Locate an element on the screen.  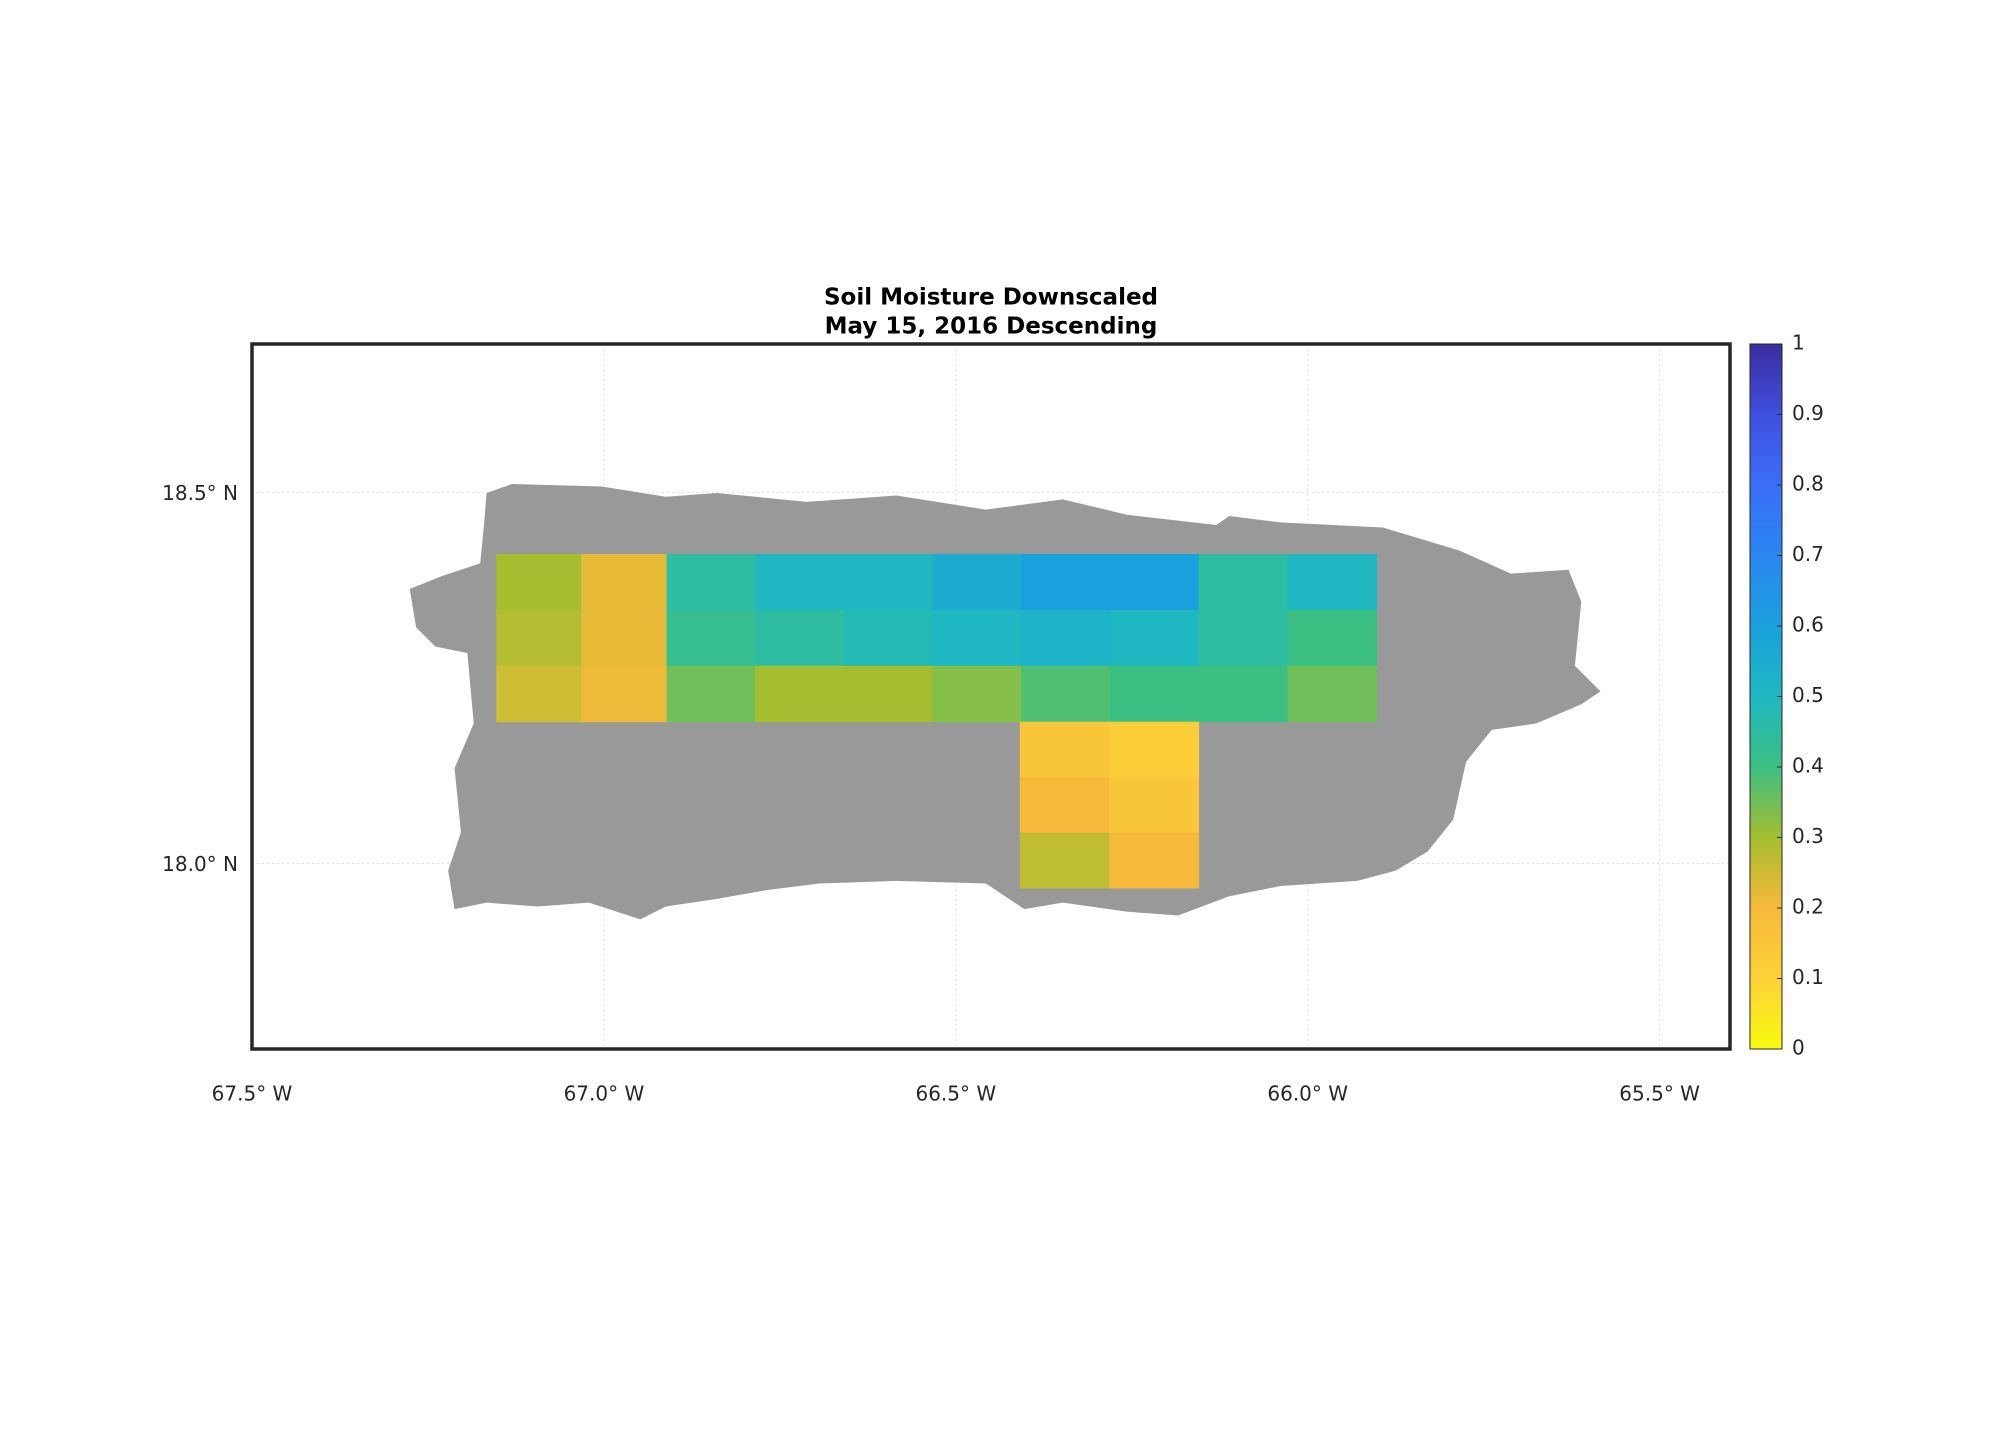
x-tick-label: 66.0° W is located at coordinates (1307, 1094).